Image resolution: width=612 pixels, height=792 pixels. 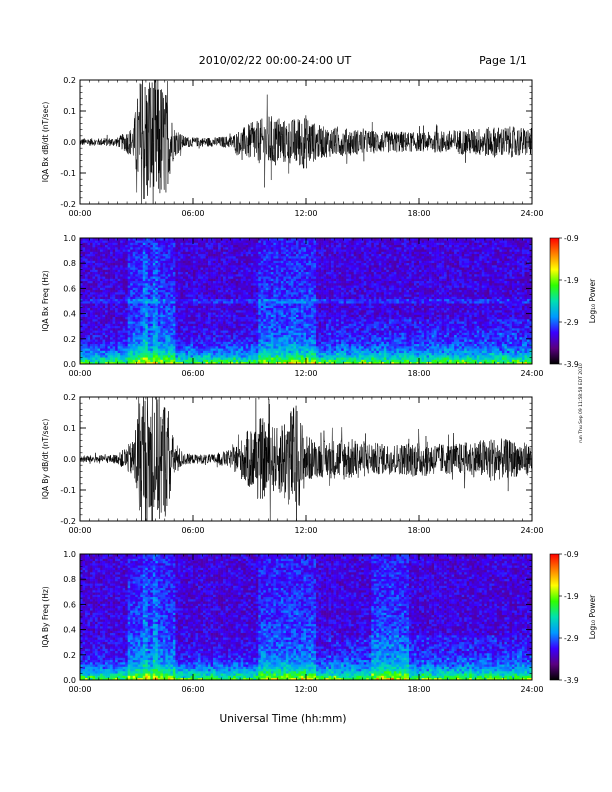 I want to click on figure-title: 2010/02/22 00:00-24:00 UT, so click(x=275, y=60).